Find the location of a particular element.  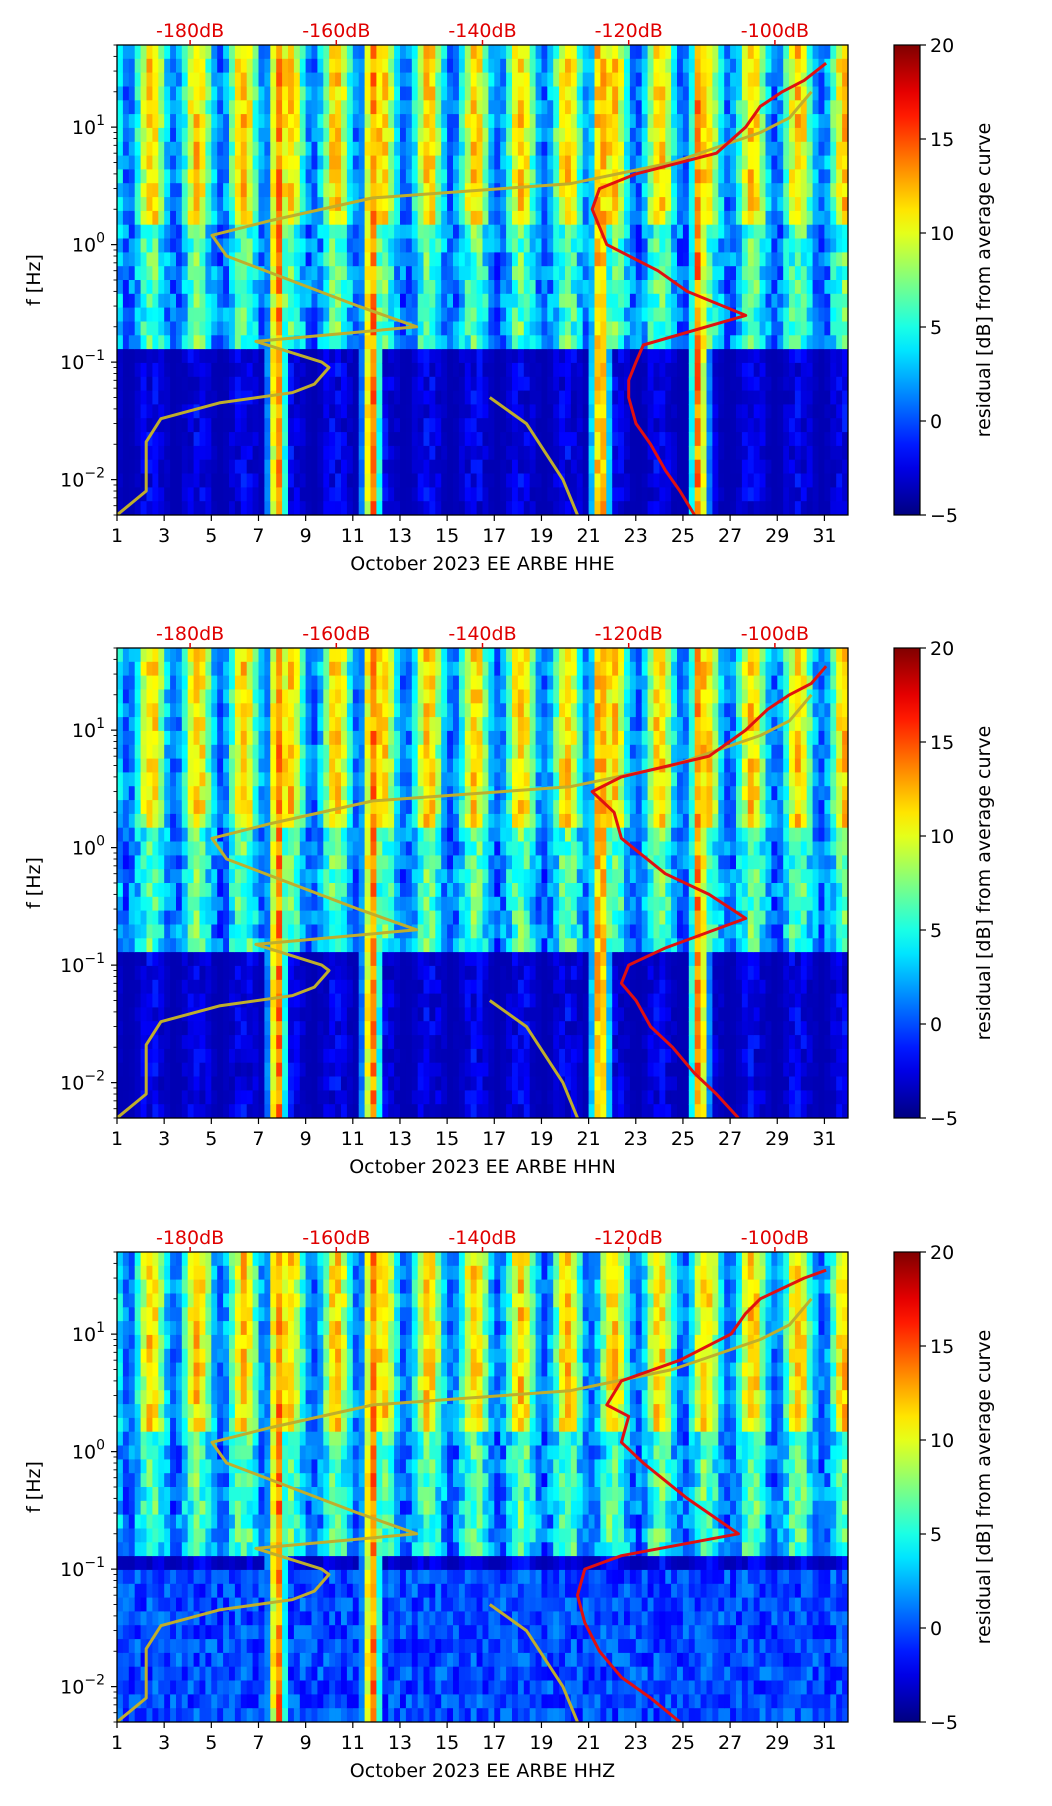

x-axis-label: October 2023 EE ARBE HHN is located at coordinates (482, 1167).